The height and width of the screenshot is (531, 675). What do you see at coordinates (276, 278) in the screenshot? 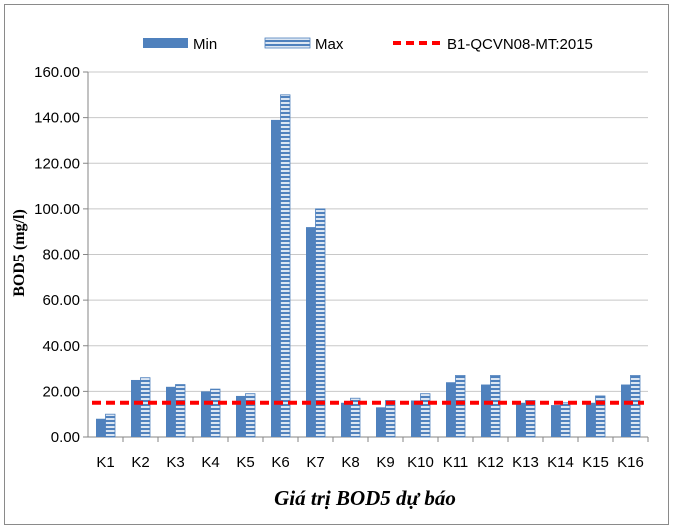
I see `bar-min-K6` at bounding box center [276, 278].